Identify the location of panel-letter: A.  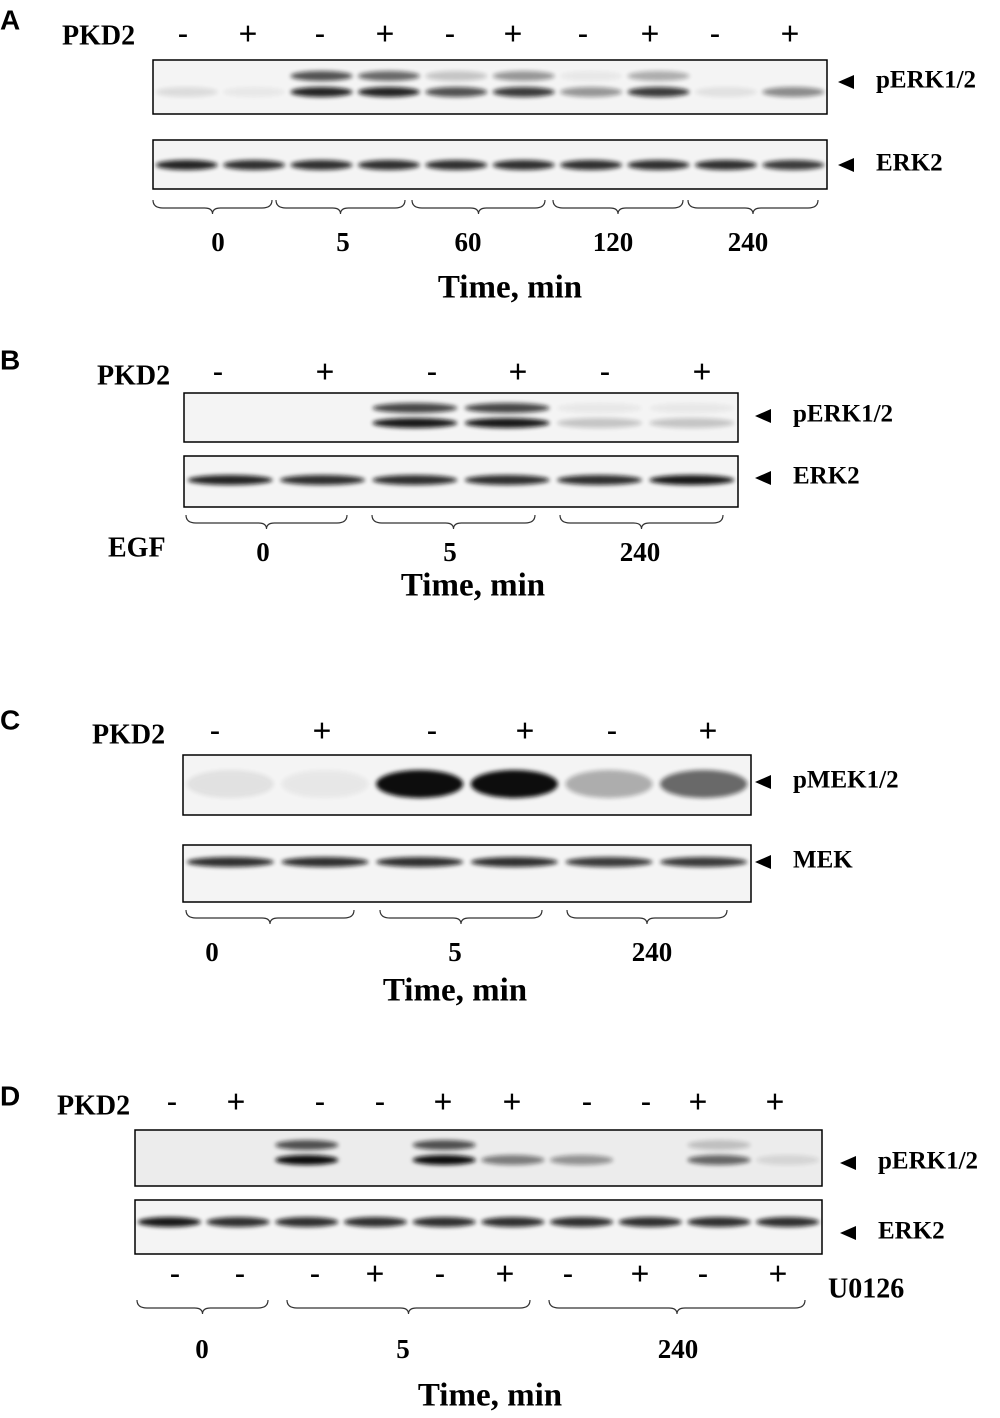
(10, 19).